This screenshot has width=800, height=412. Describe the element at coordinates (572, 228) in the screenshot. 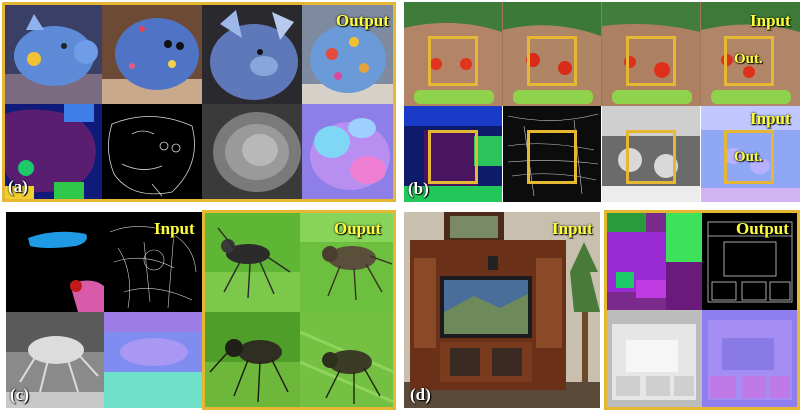

I see `panel-d-input-tag: Input` at that location.